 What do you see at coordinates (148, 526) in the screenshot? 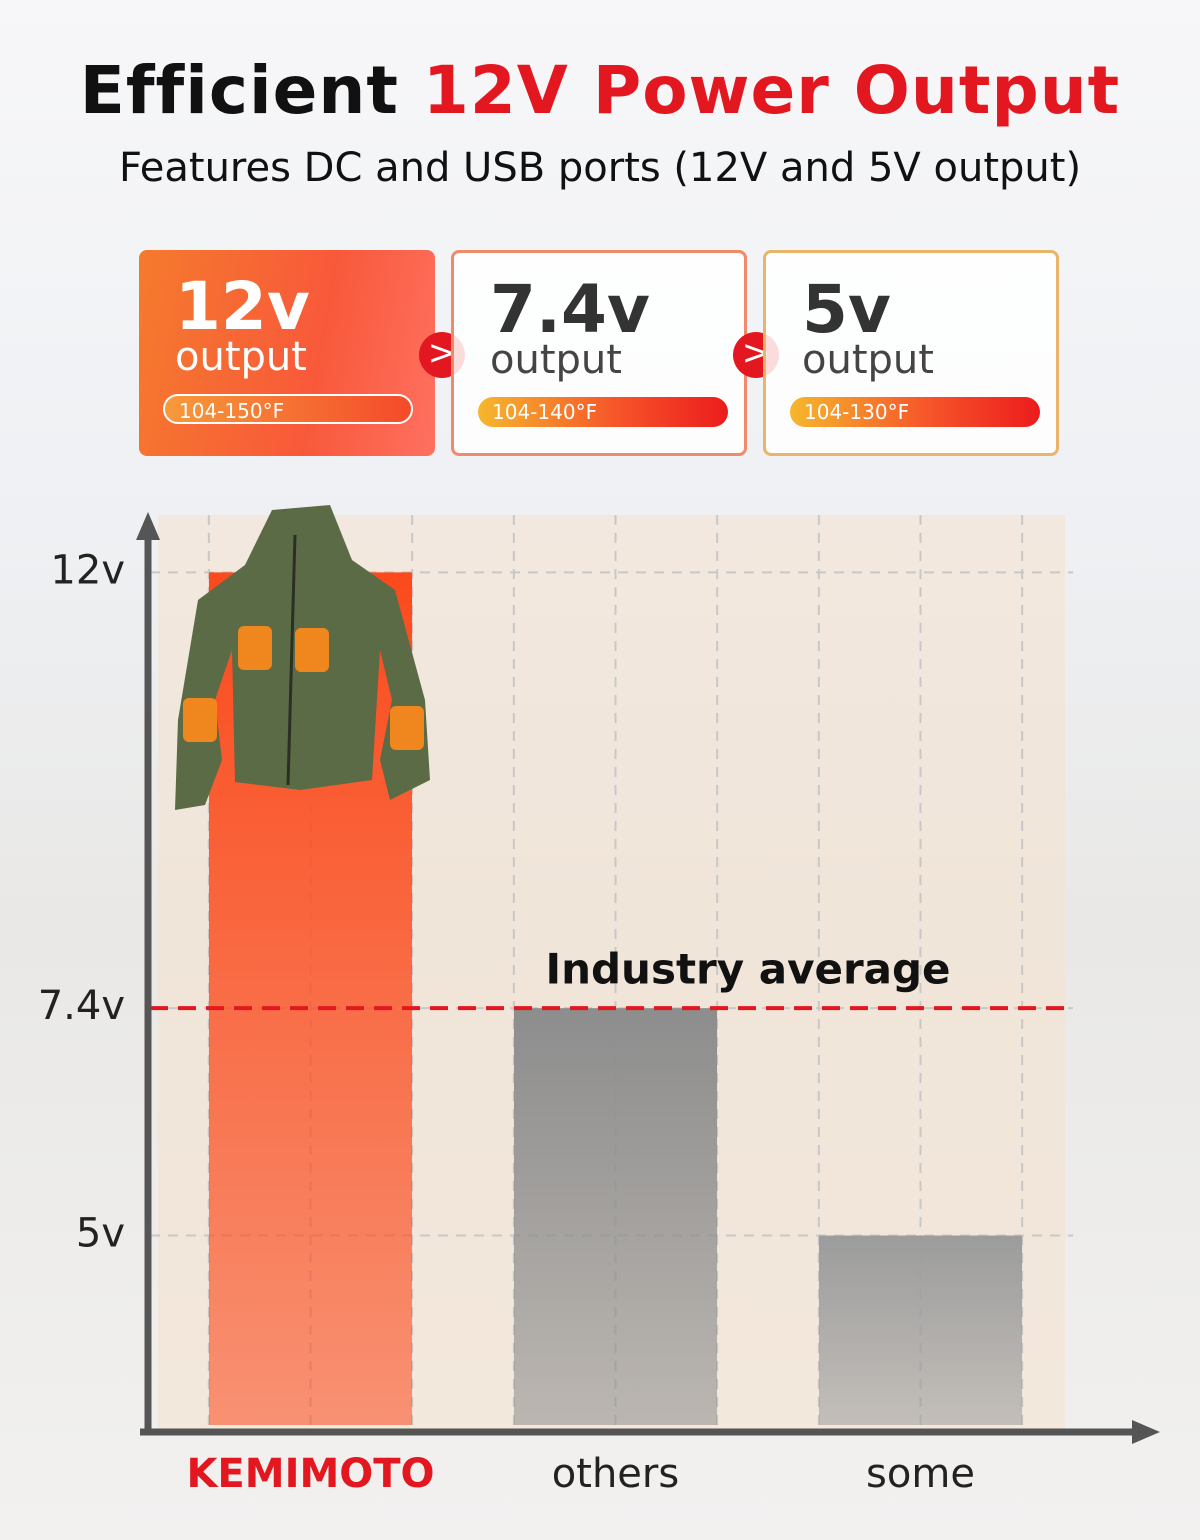
I see `y-axis-arrow` at bounding box center [148, 526].